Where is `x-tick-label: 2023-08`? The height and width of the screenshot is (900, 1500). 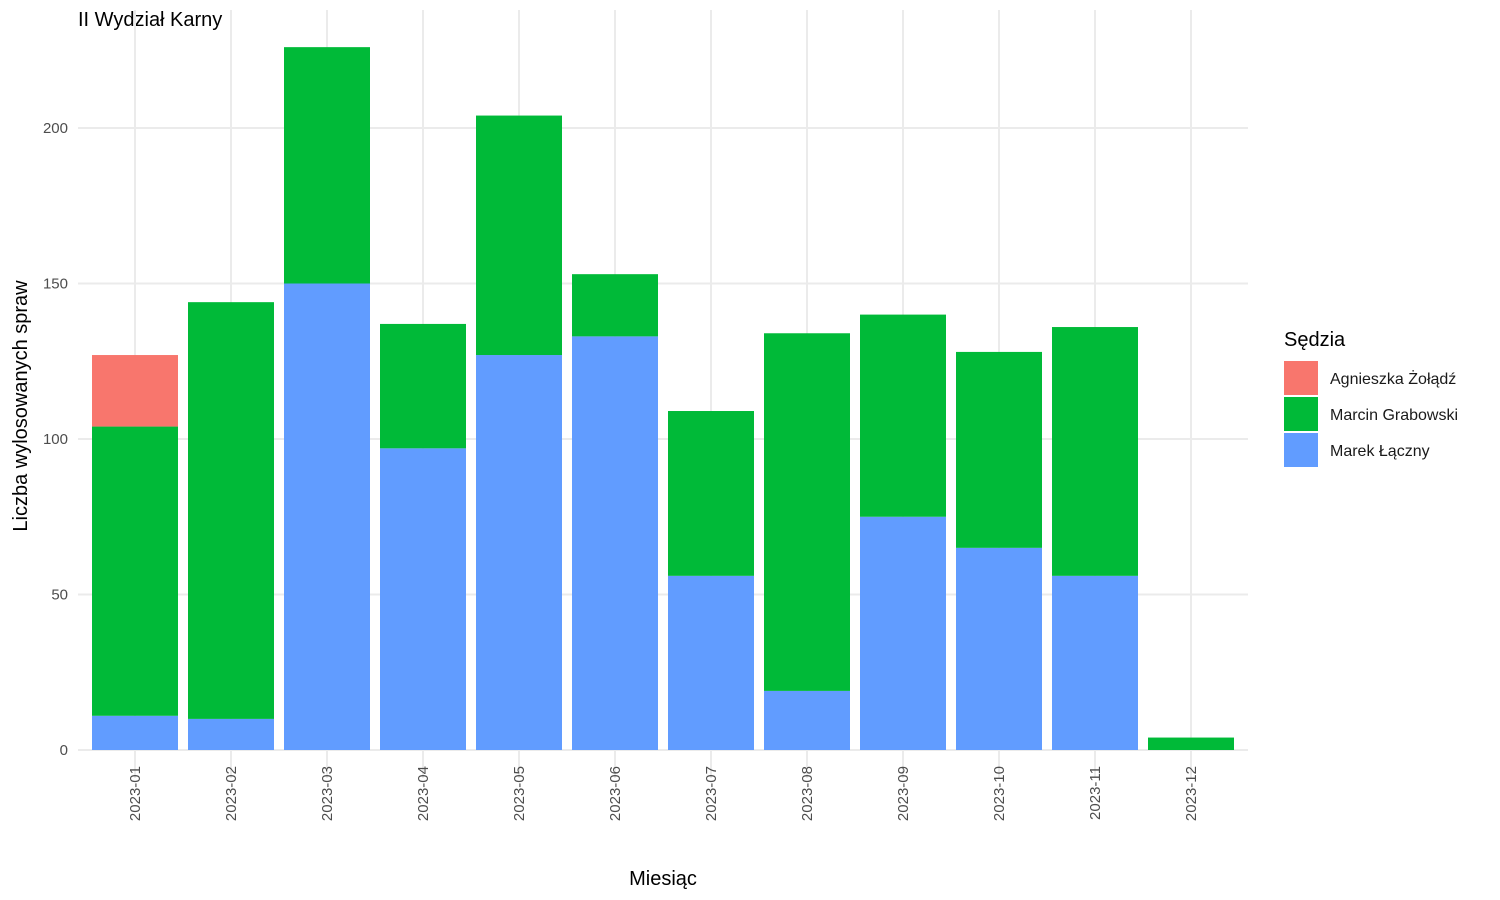 x-tick-label: 2023-08 is located at coordinates (807, 793).